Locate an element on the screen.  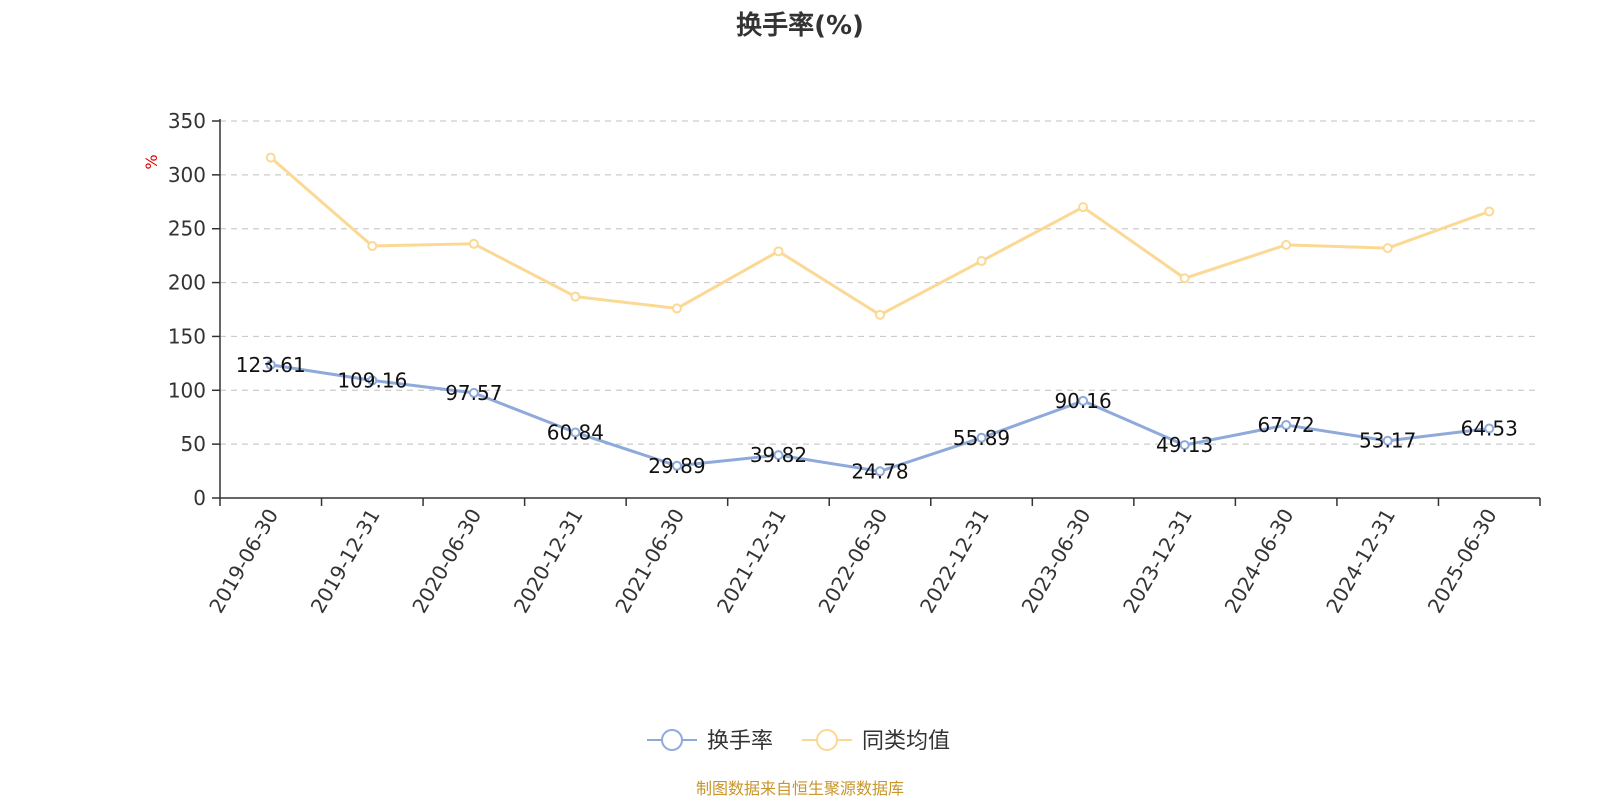
legend-turnover-label: 换手率 is located at coordinates (740, 741).